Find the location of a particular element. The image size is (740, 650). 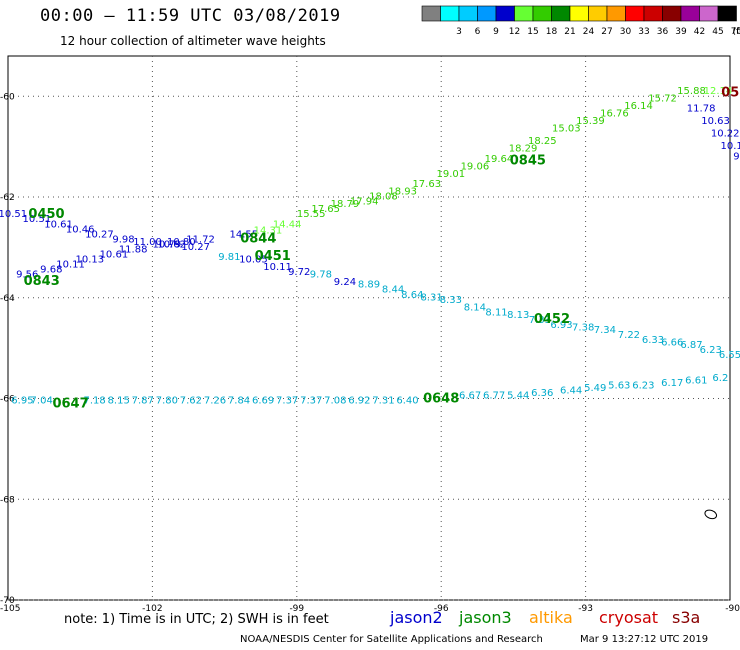

wave-height-value: 14.44 is located at coordinates (287, 224).